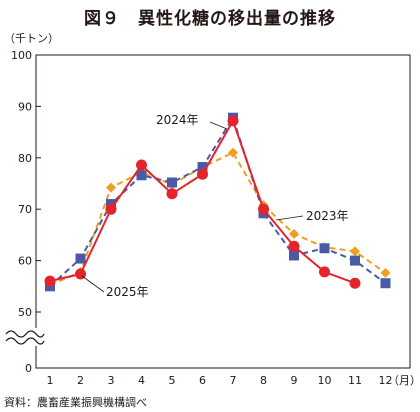 Image resolution: width=420 pixels, height=412 pixels. I want to click on x-tick-label: 2, so click(80, 380).